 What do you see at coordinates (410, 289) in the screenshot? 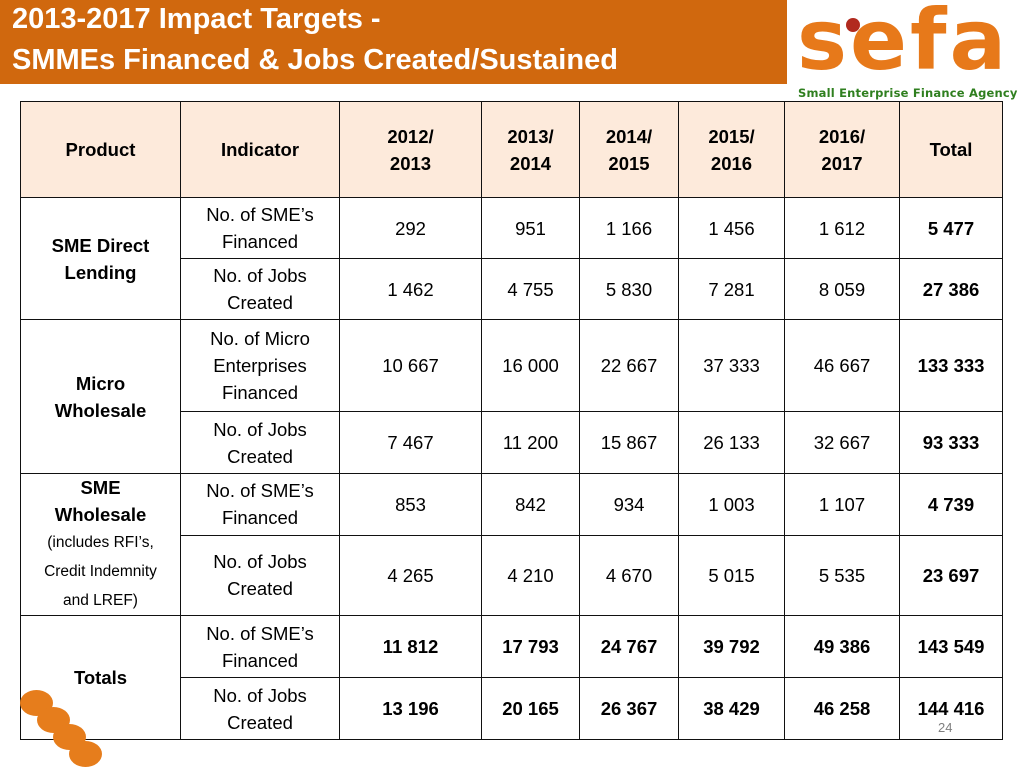
I see `value-cell: 1 462` at bounding box center [410, 289].